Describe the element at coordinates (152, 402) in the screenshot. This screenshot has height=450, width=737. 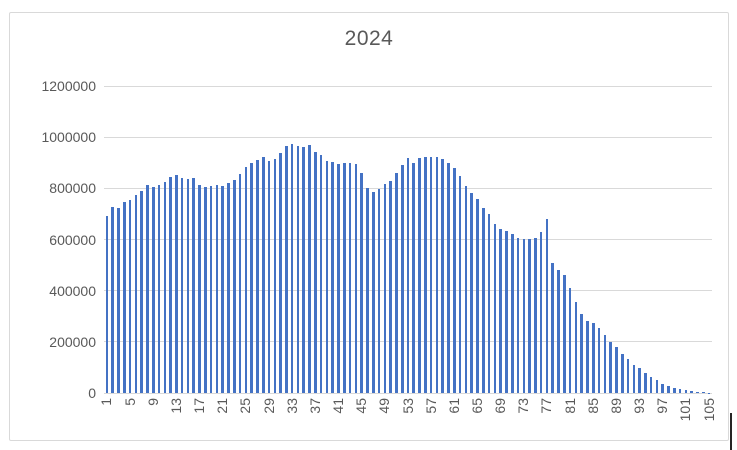
I see `x-axis-label: 9` at that location.